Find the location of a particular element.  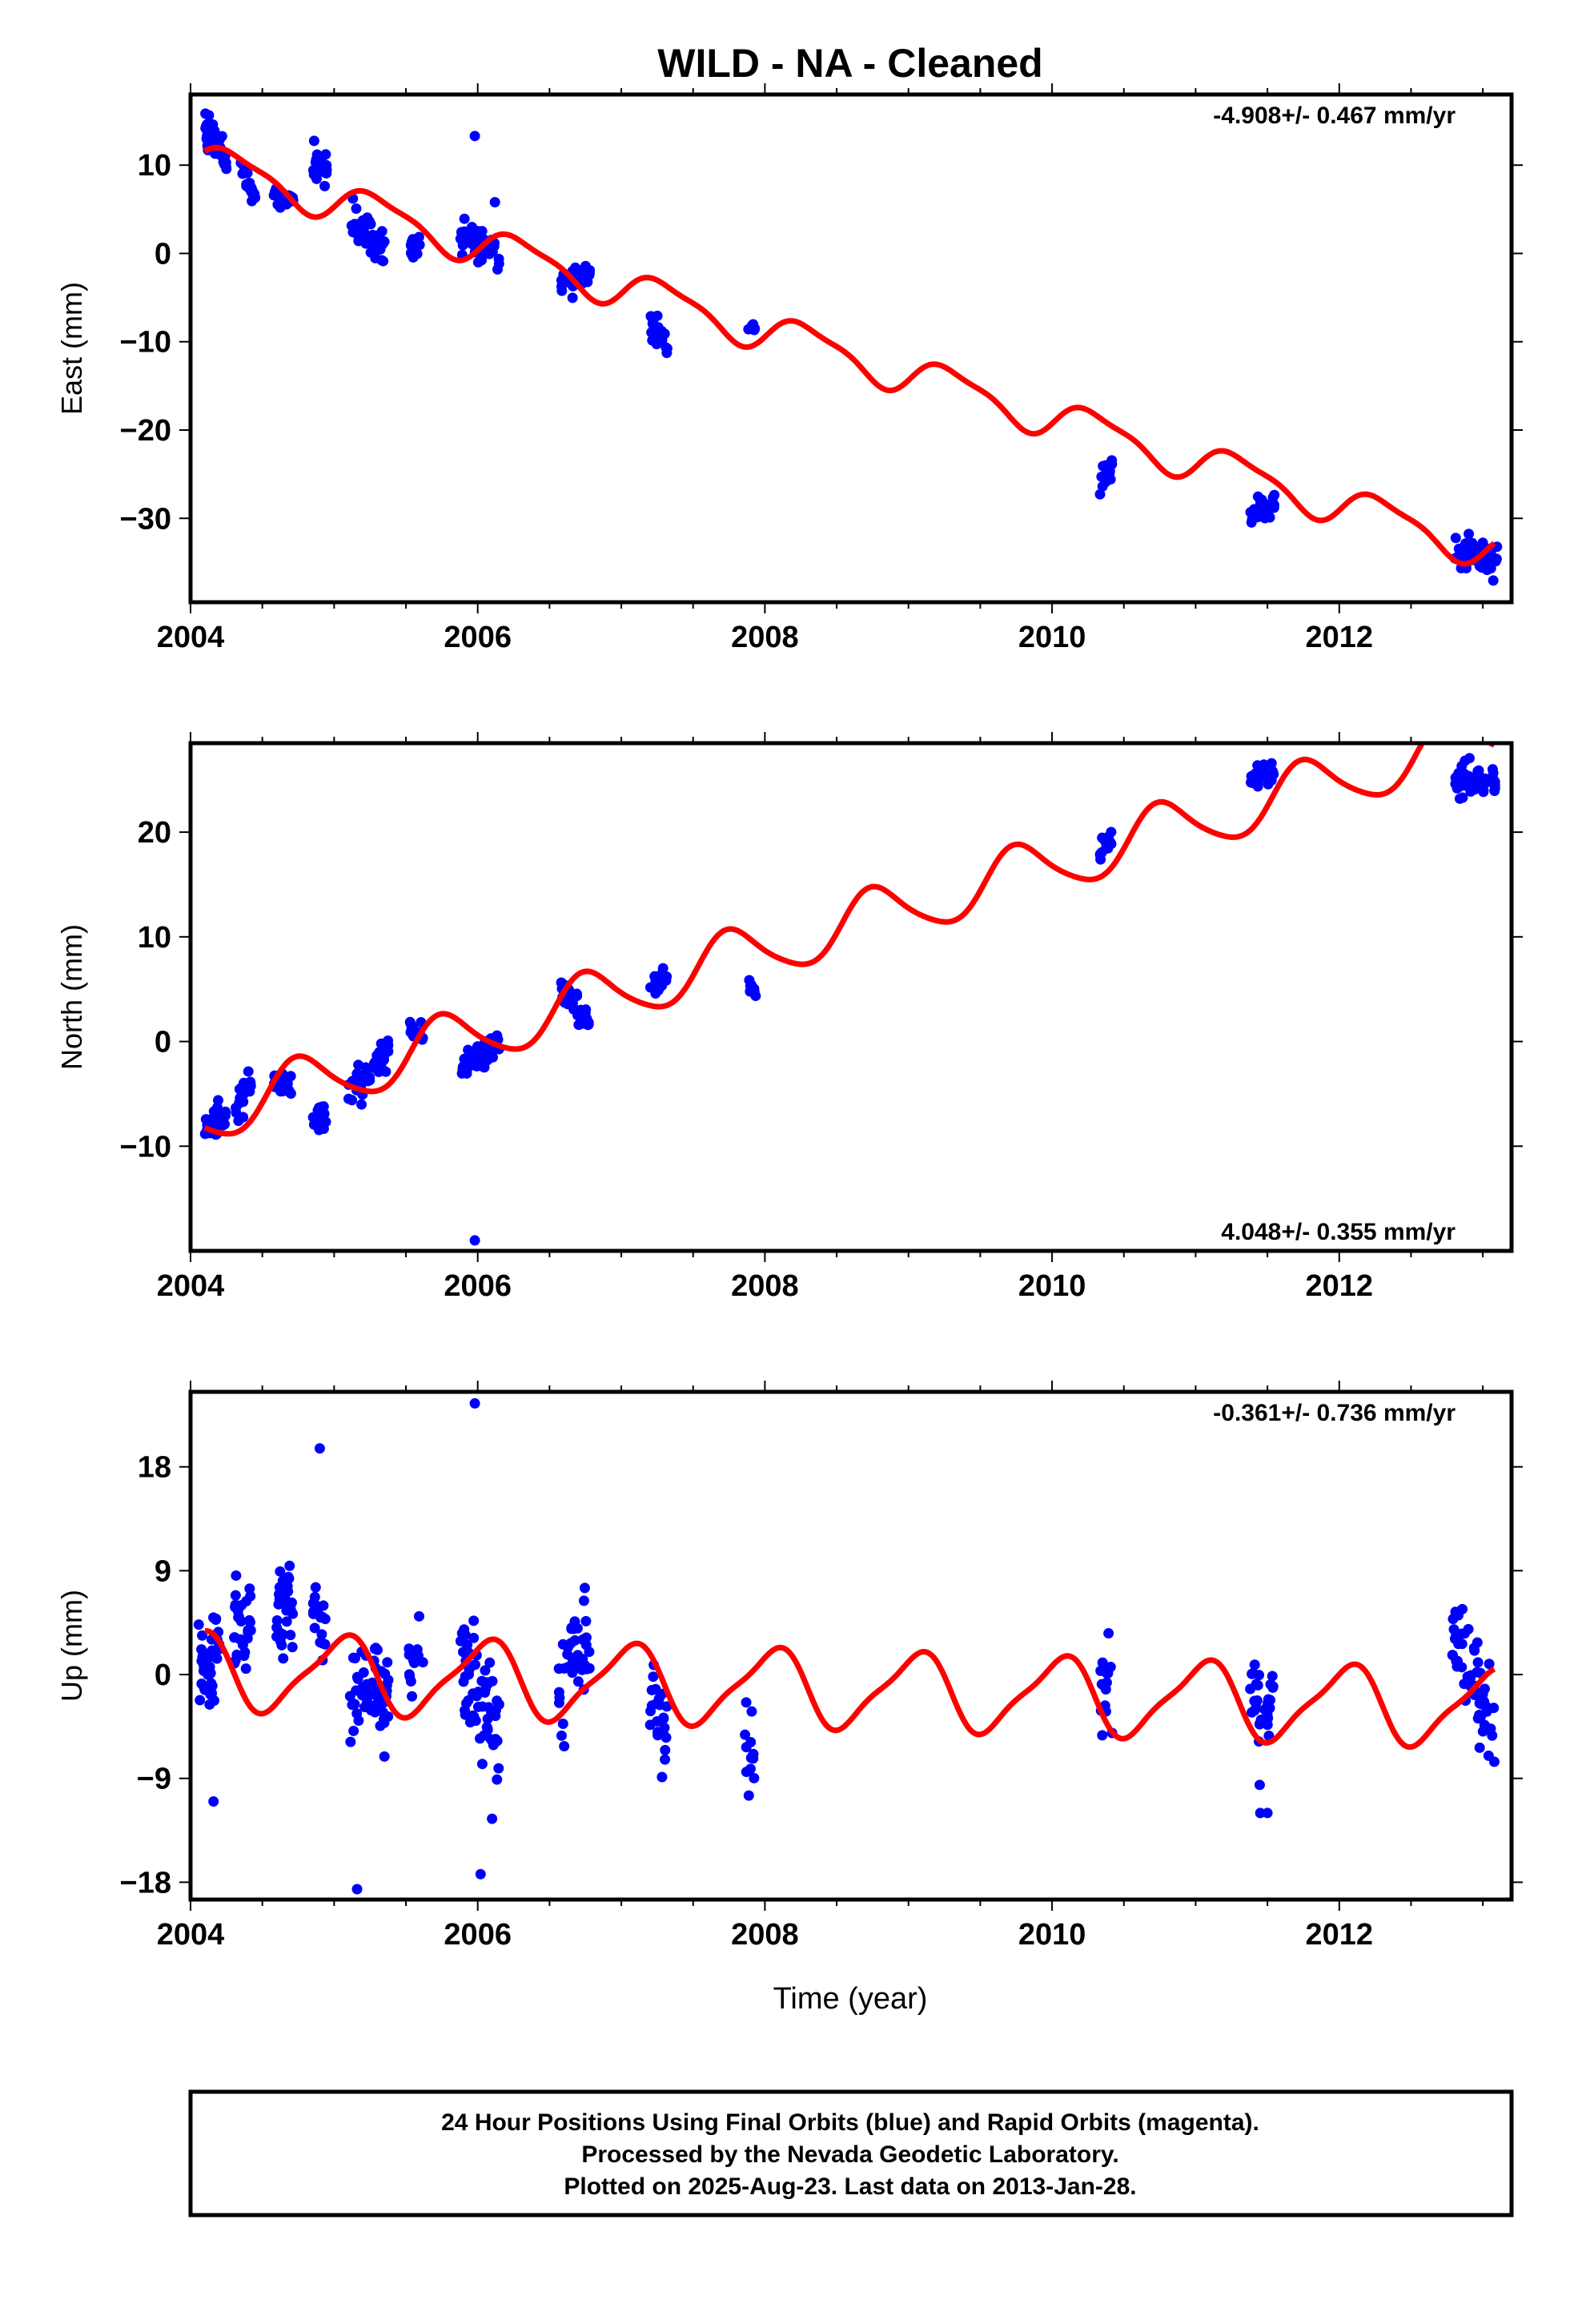

north-x-tick-label: 2012 is located at coordinates (1340, 1286).